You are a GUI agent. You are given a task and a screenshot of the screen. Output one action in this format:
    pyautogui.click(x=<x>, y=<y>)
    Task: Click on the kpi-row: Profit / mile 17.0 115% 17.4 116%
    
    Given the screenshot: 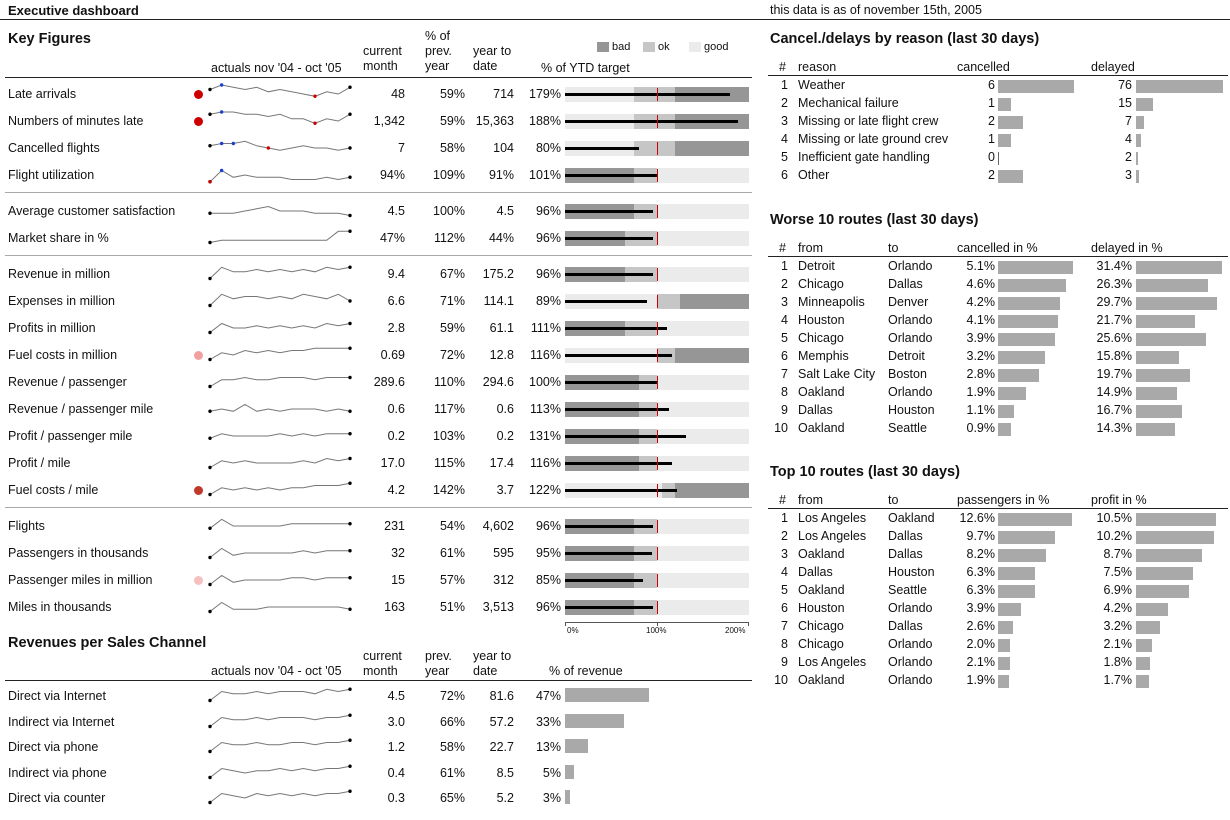 What is the action you would take?
    pyautogui.click(x=380, y=463)
    